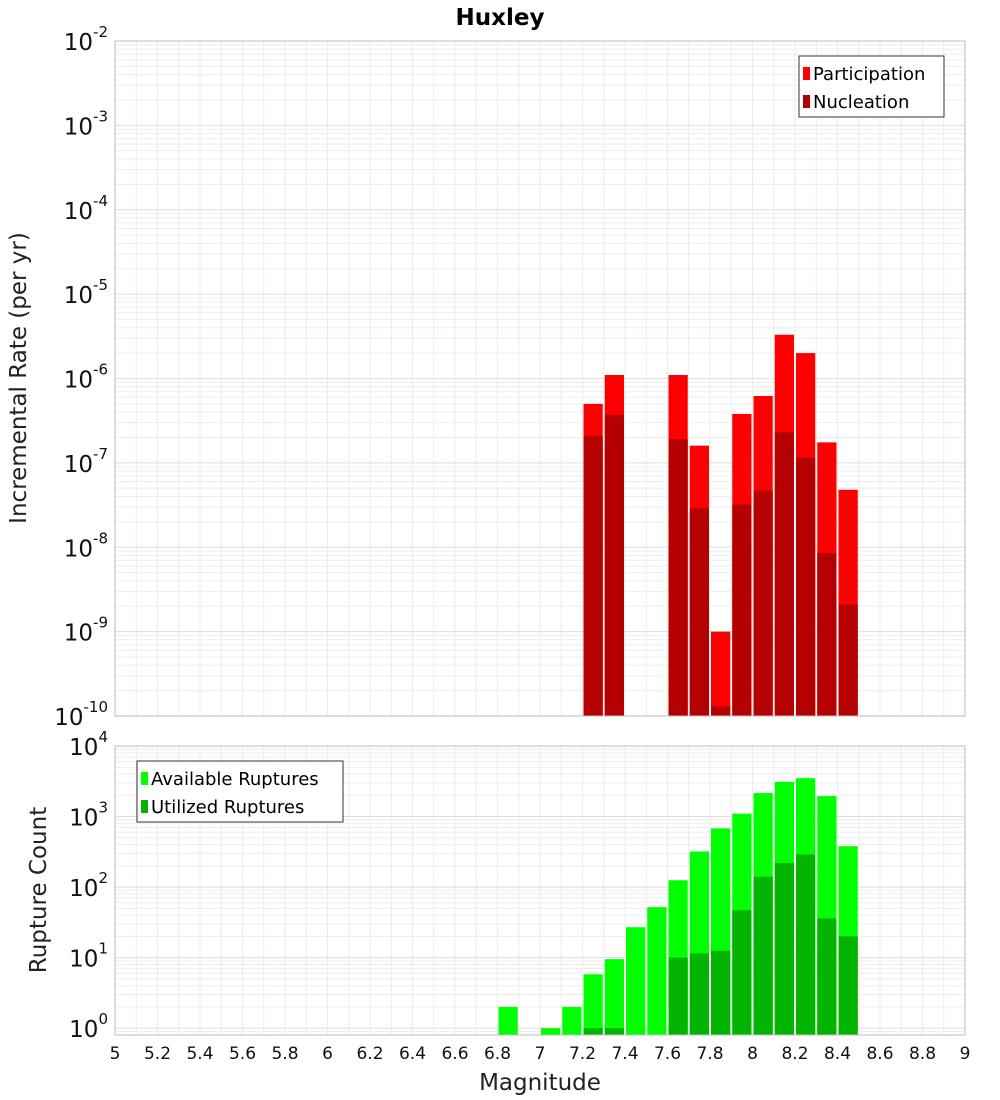  What do you see at coordinates (327, 1054) in the screenshot?
I see `x-tick-label: 6` at bounding box center [327, 1054].